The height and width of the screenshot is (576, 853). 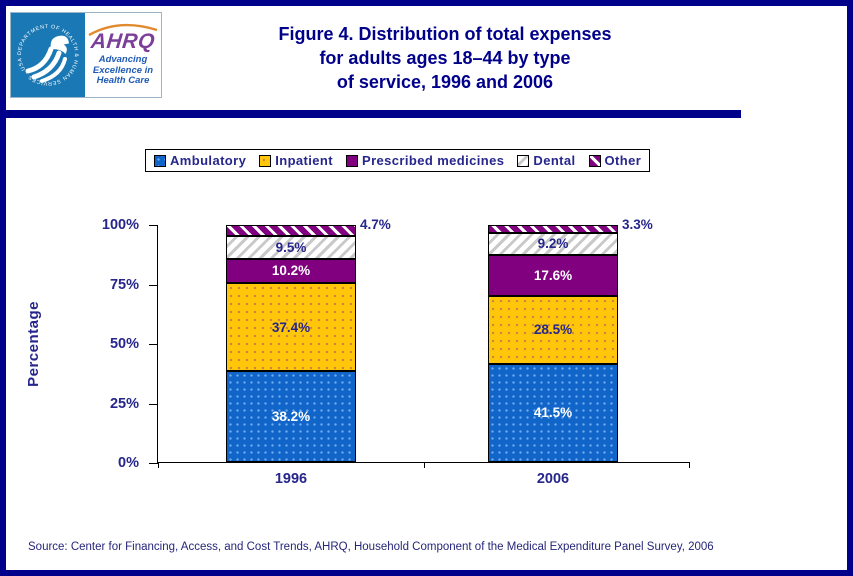 I want to click on y-tick-label-50-: 50%, so click(x=124, y=344).